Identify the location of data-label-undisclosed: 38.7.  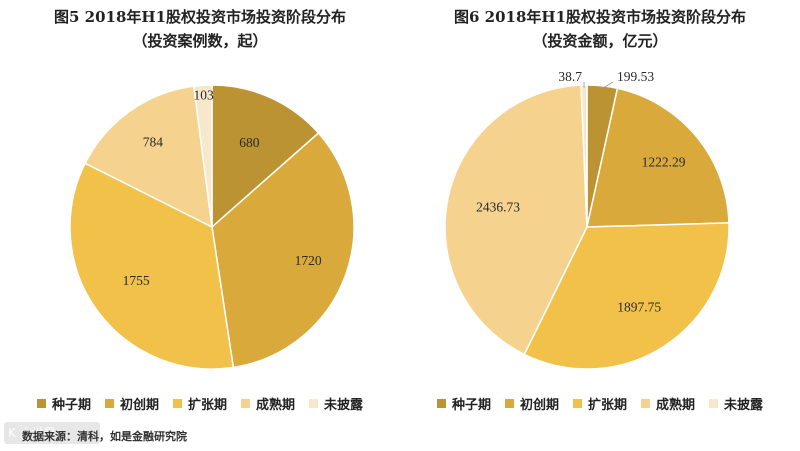
(570, 76).